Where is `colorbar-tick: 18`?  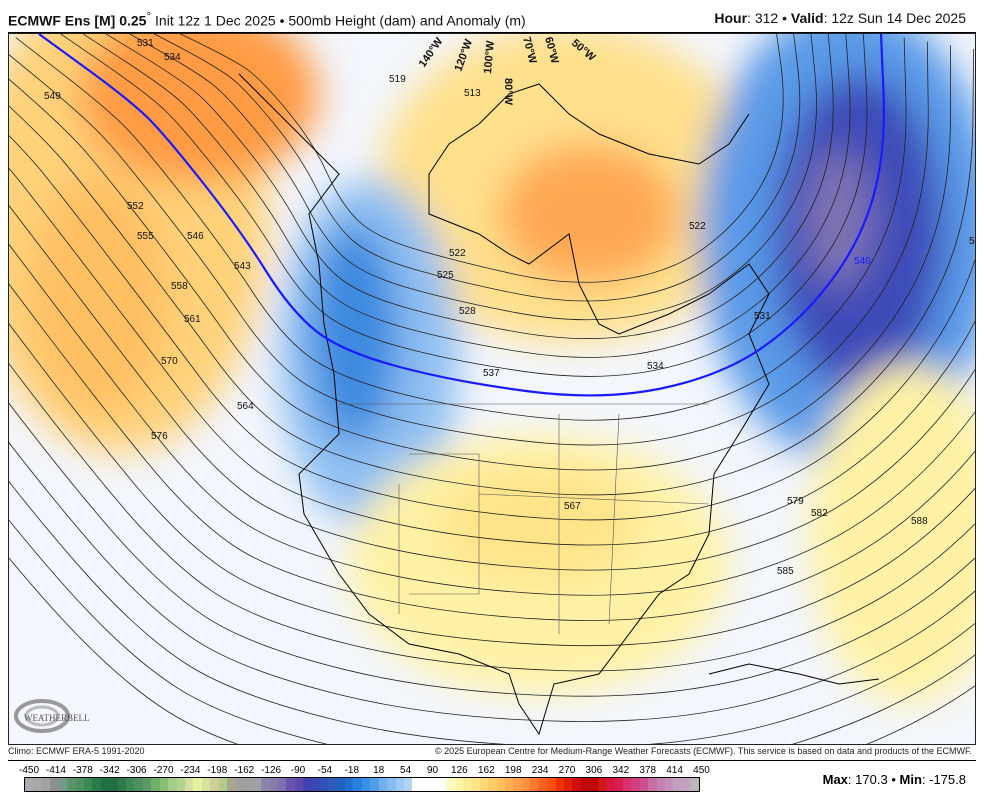
colorbar-tick: 18 is located at coordinates (379, 770).